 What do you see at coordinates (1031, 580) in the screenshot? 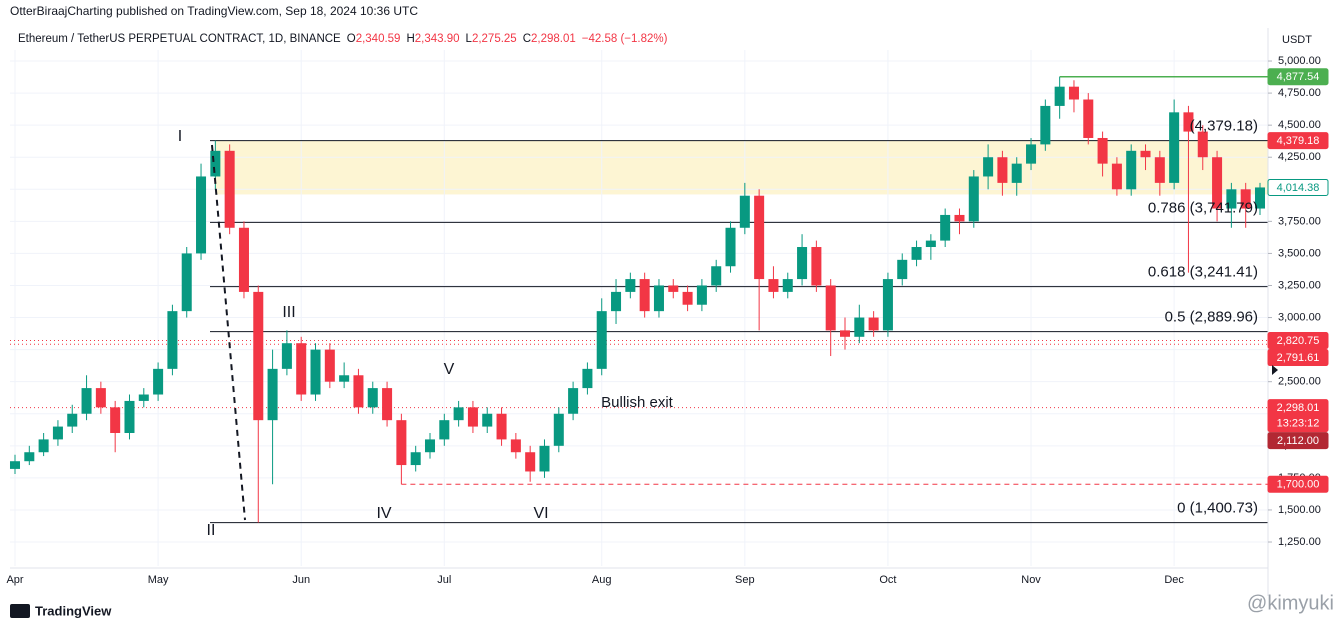
I see `x-tick-label: Nov` at bounding box center [1031, 580].